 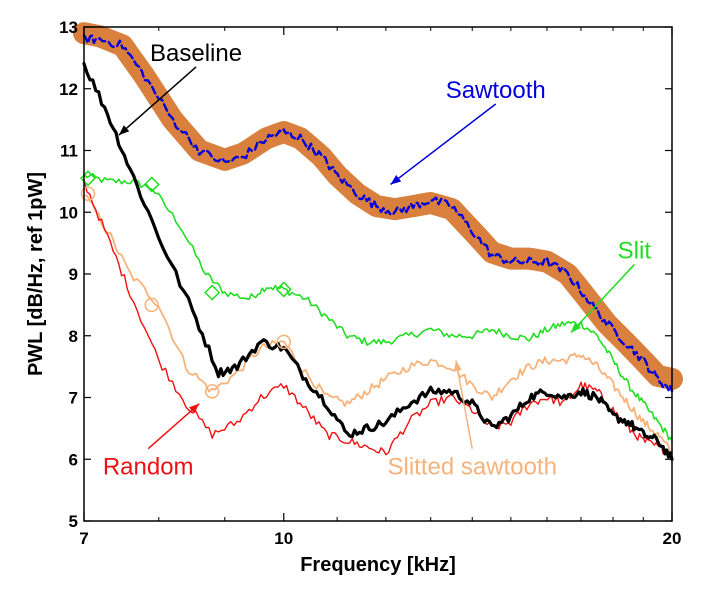 I want to click on y-tick-label-7: 7, so click(x=73, y=398).